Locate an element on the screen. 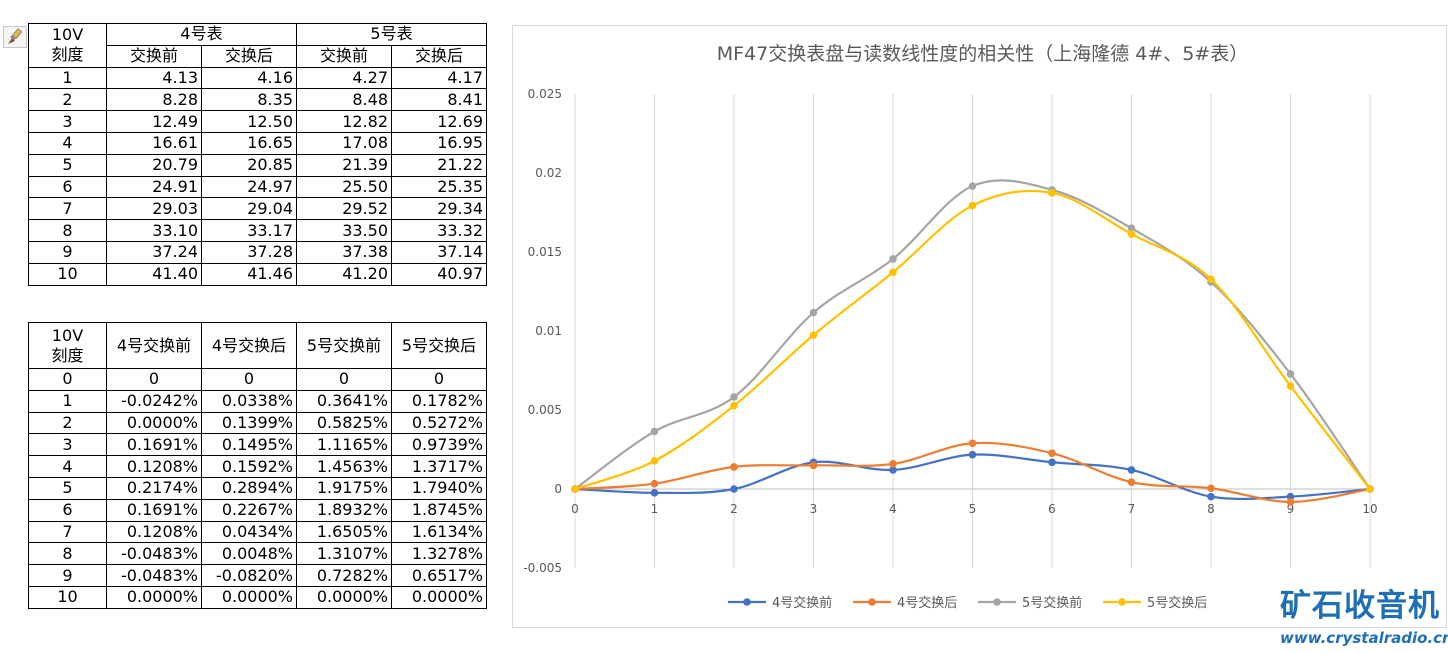 Image resolution: width=1448 pixels, height=653 pixels. value-cell: 0.0338% is located at coordinates (249, 401).